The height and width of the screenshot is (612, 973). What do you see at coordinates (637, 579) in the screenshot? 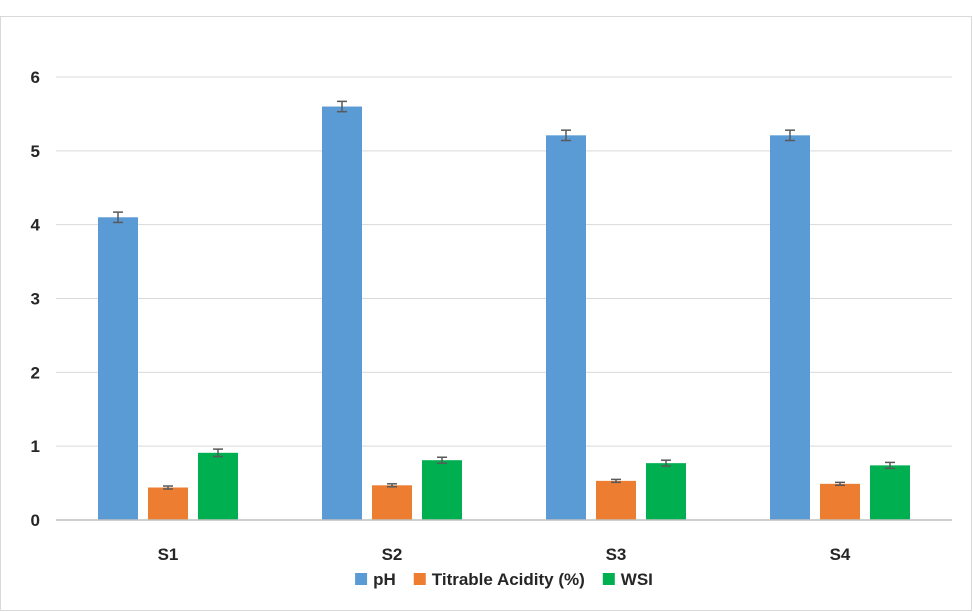
I see `legend-label: WSI` at bounding box center [637, 579].